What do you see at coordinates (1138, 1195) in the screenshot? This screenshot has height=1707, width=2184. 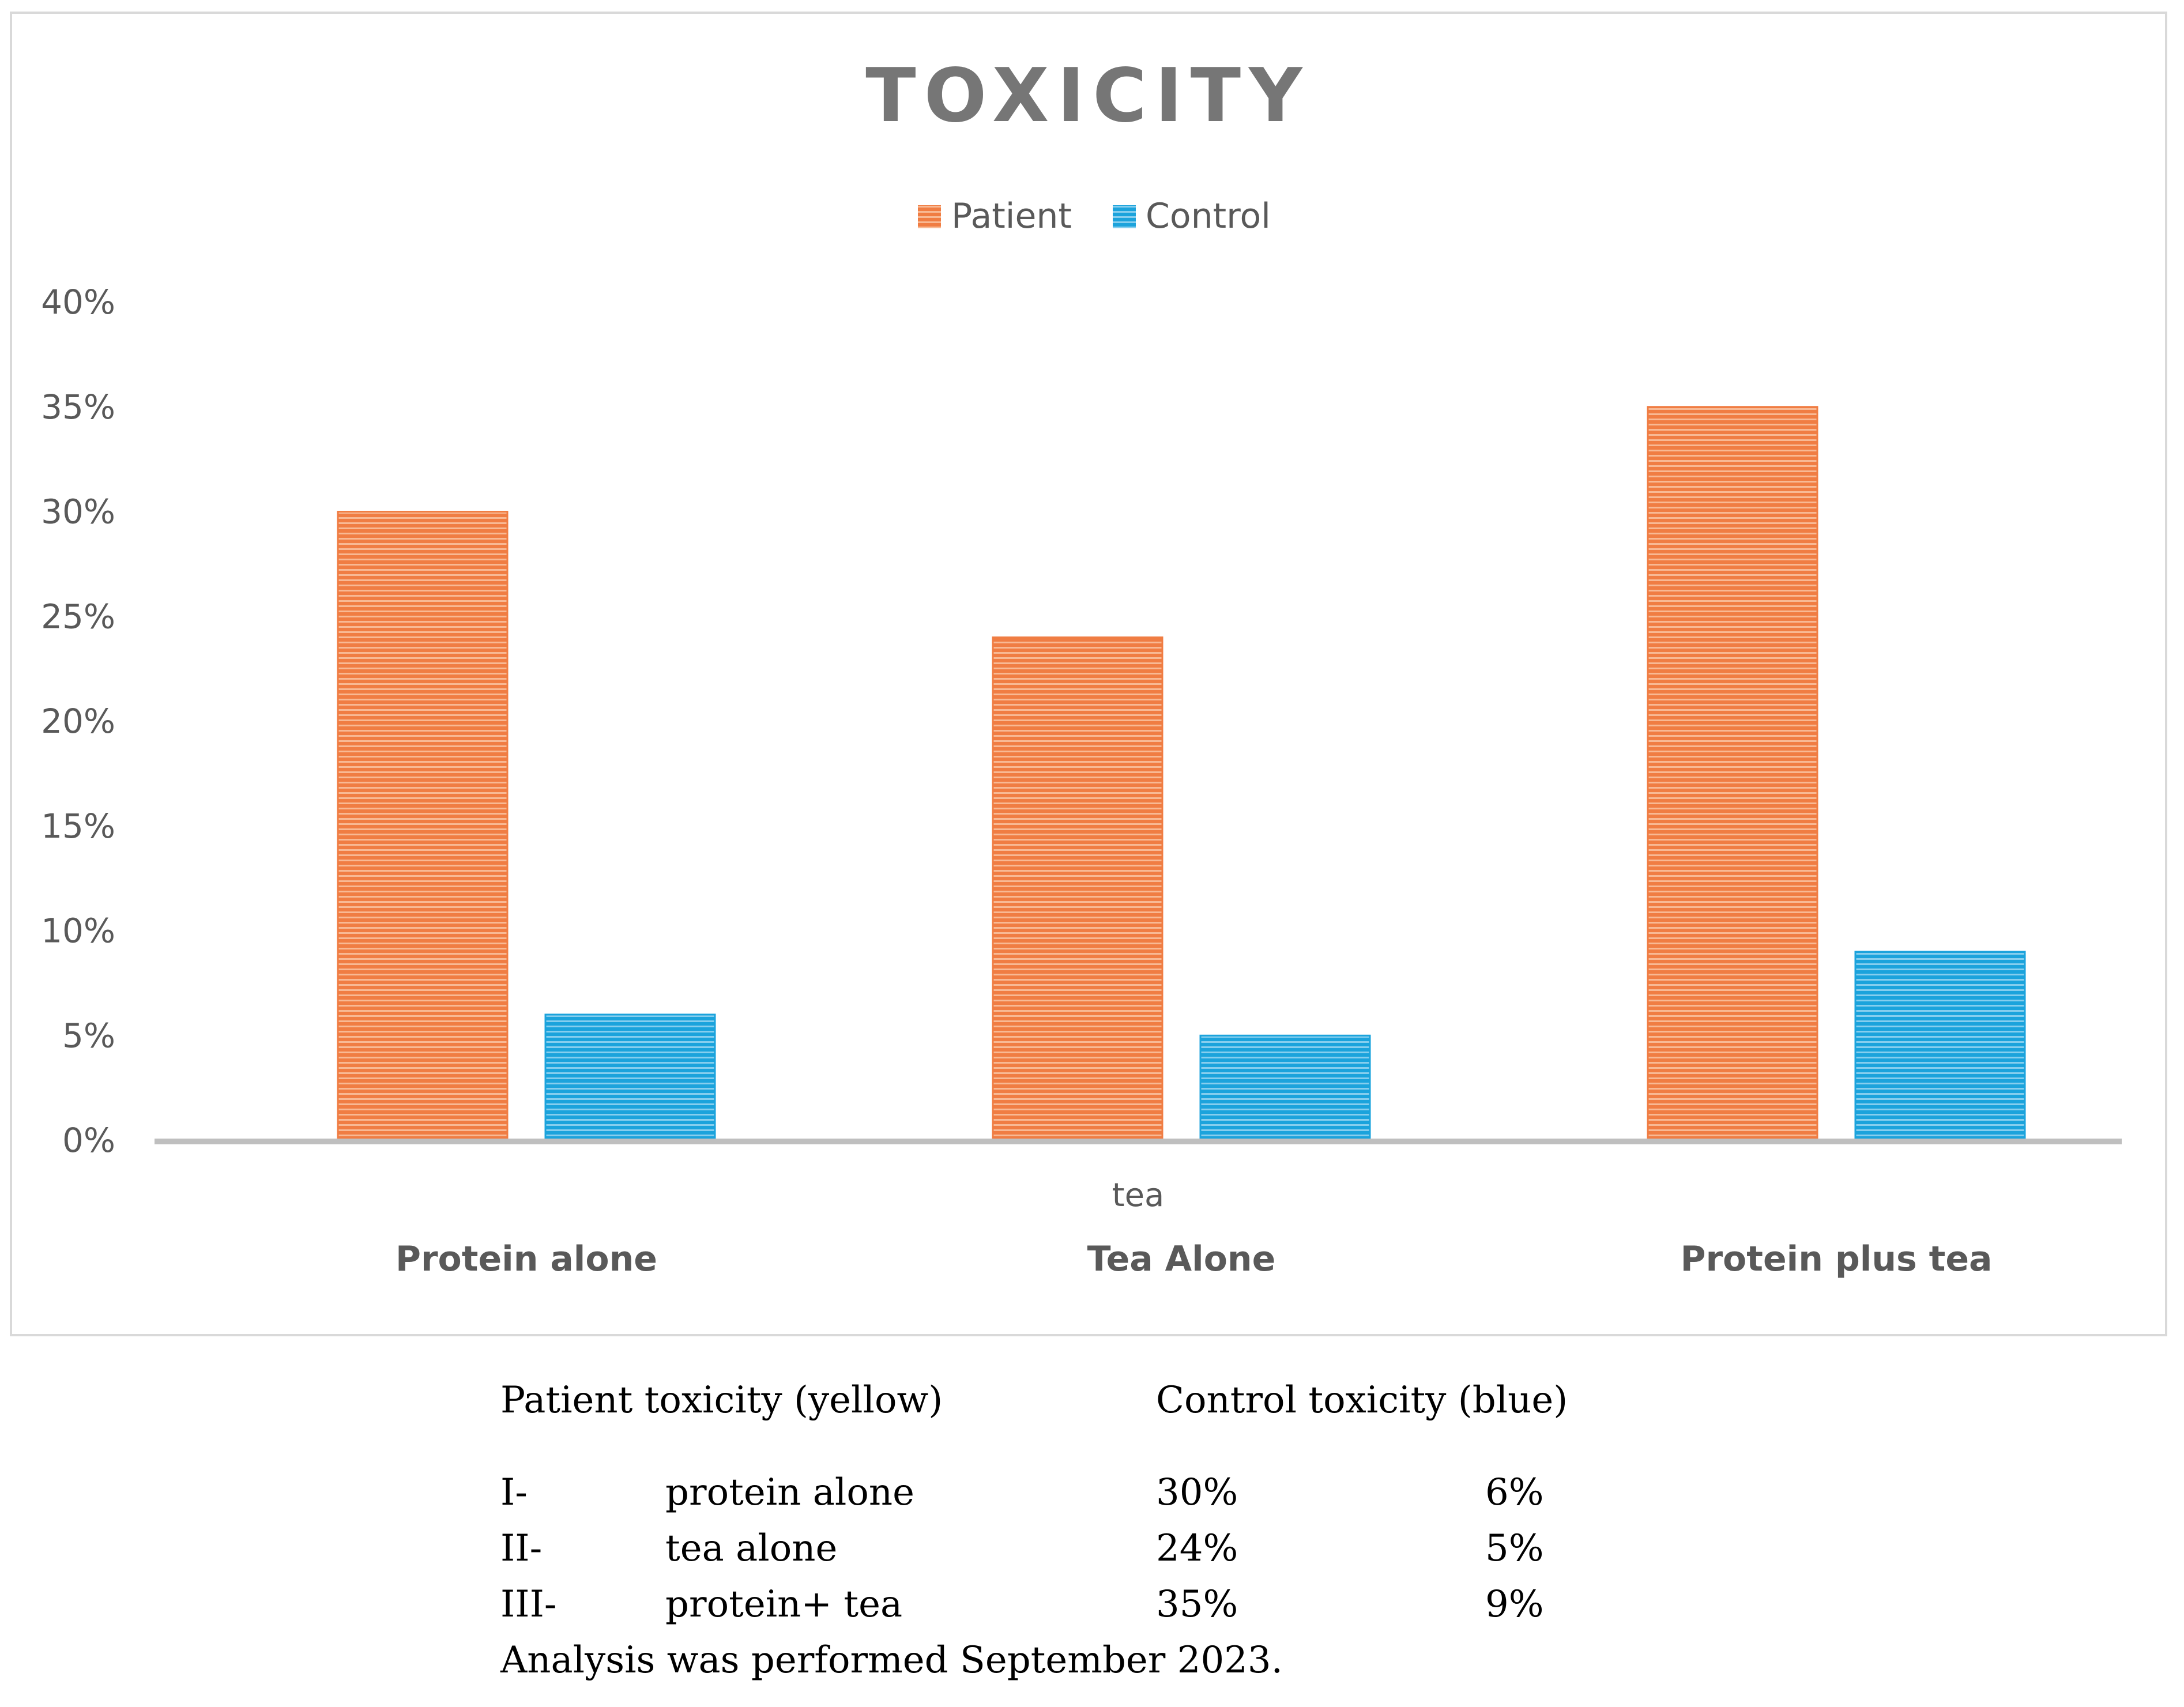 I see `x-axis-title: tea` at bounding box center [1138, 1195].